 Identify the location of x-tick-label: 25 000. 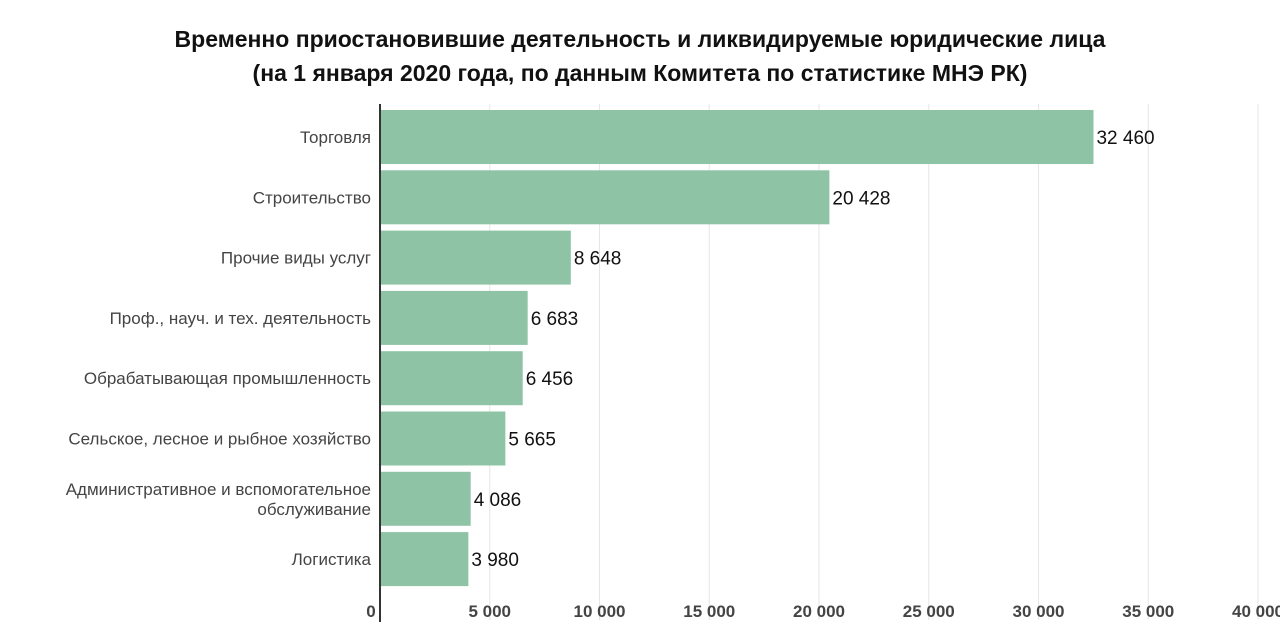
(929, 611).